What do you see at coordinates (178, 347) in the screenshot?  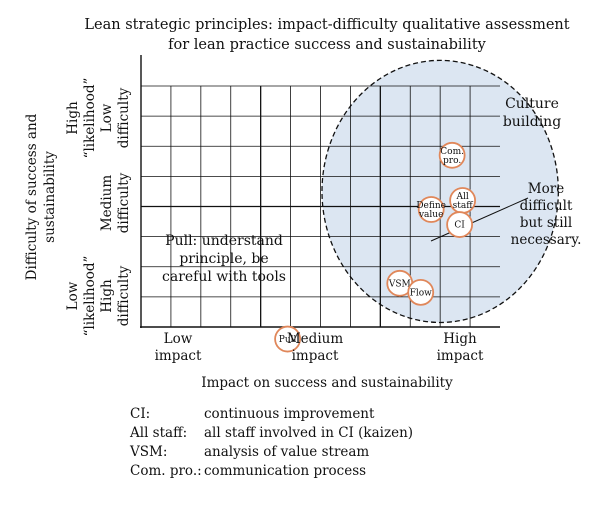 I see `x-tick-label: Low impact` at bounding box center [178, 347].